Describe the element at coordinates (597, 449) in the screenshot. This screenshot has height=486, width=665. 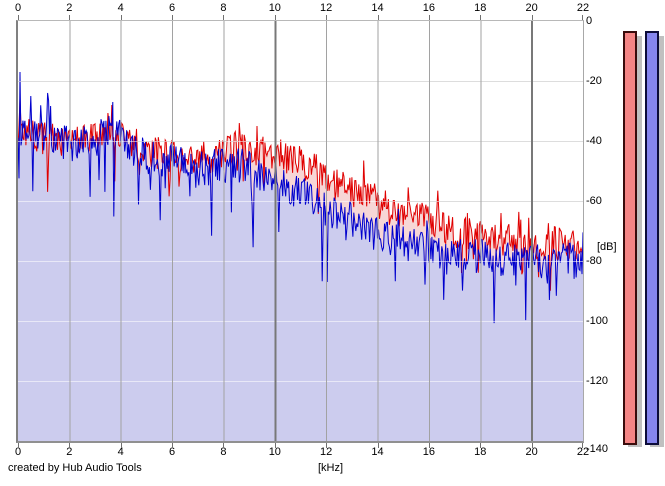
I see `y-tick-label: -140` at that location.